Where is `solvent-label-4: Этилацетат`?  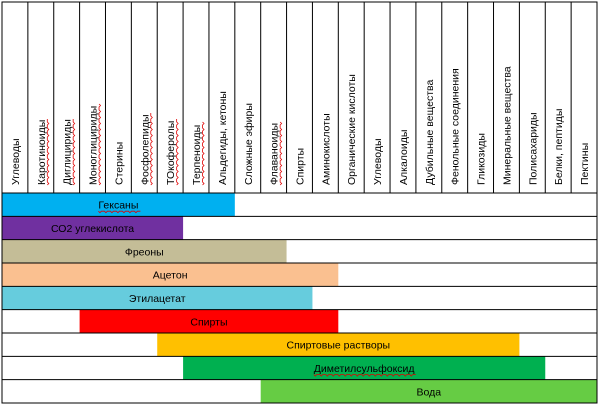
solvent-label-4: Этилацетат is located at coordinates (157, 299).